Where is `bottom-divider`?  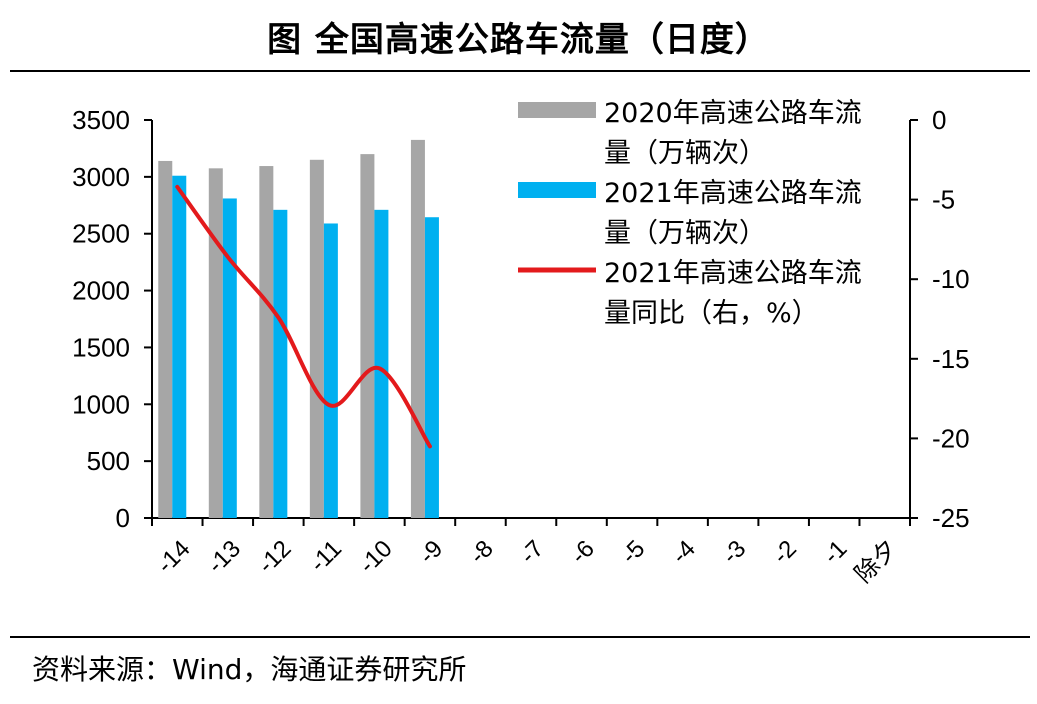
bottom-divider is located at coordinates (520, 637).